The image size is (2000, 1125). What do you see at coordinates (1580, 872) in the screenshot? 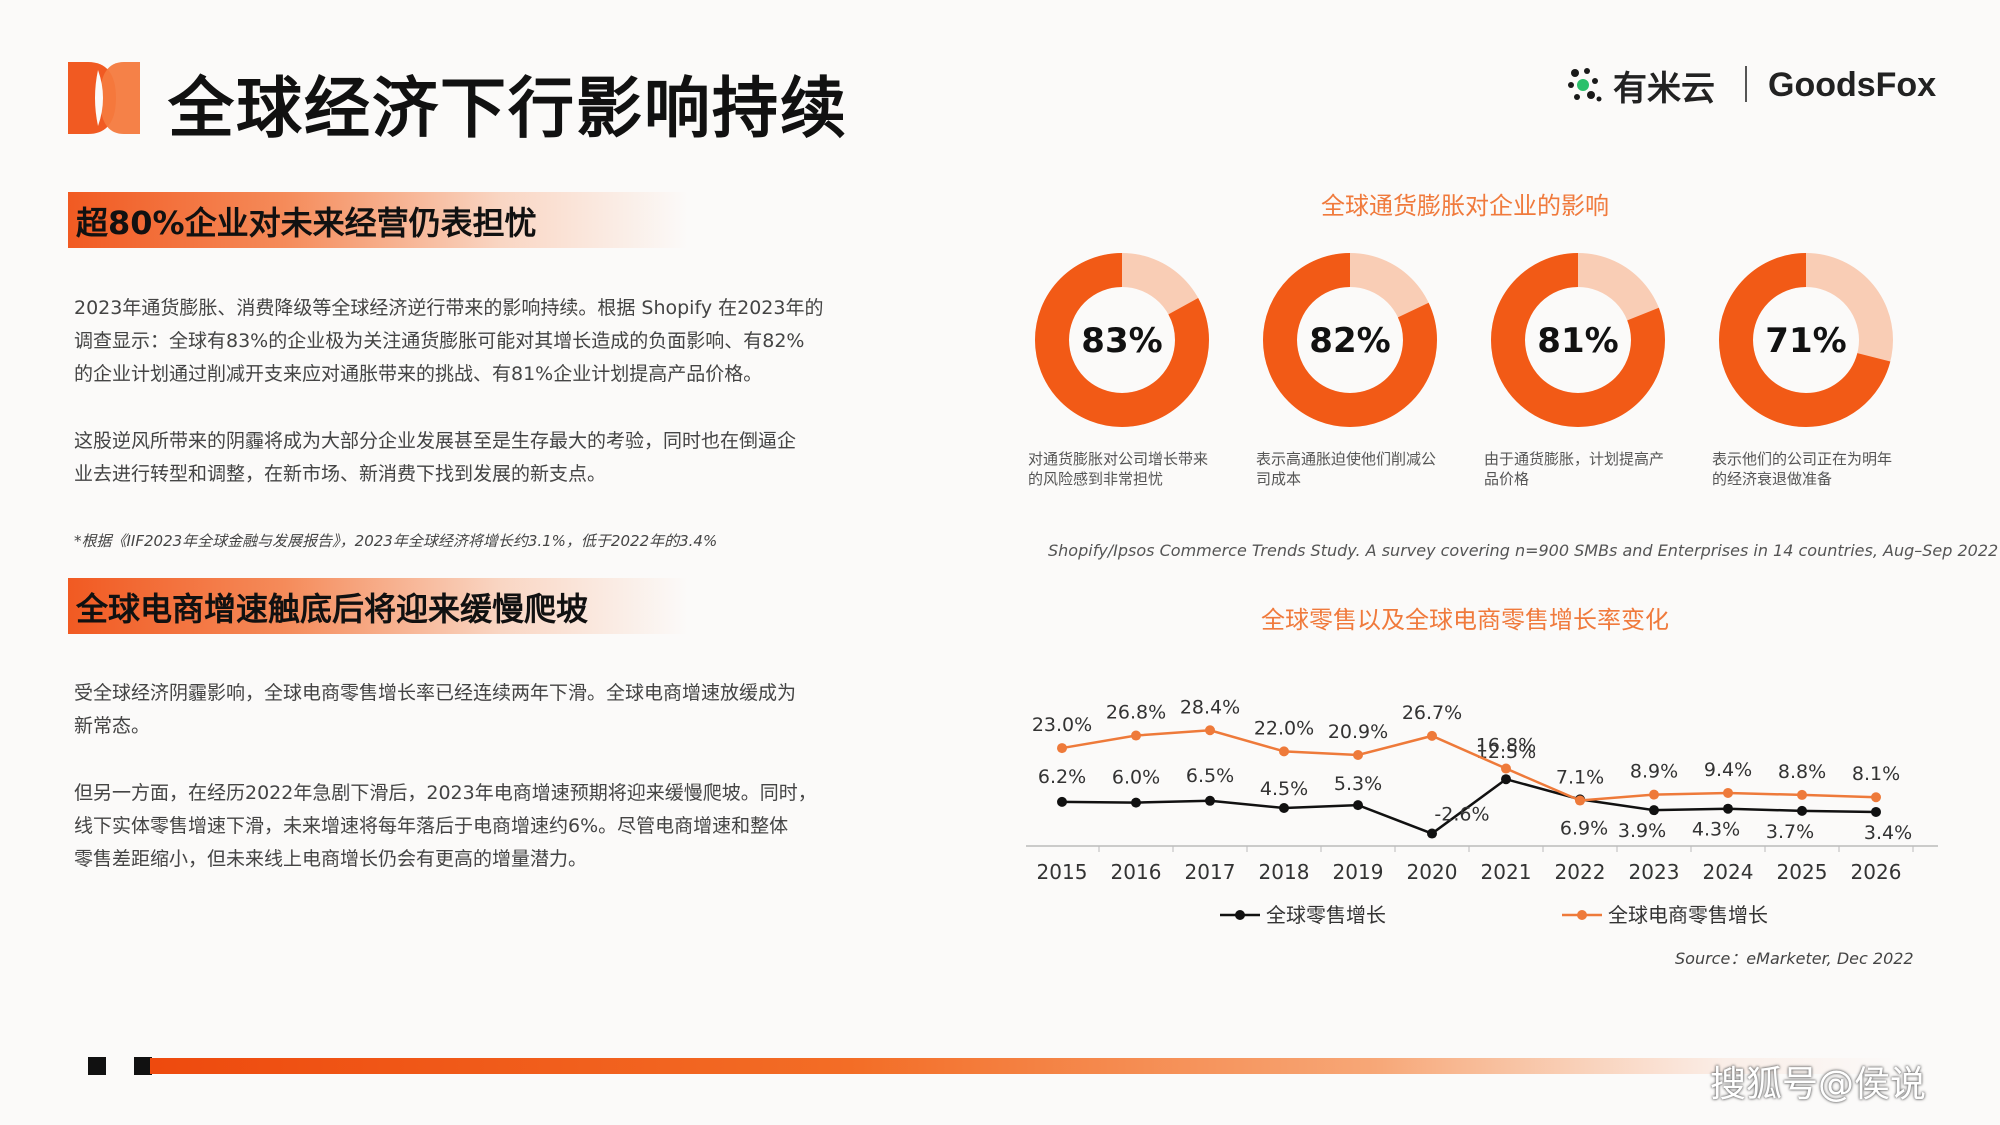
I see `x-tick-label: 2022` at bounding box center [1580, 872].